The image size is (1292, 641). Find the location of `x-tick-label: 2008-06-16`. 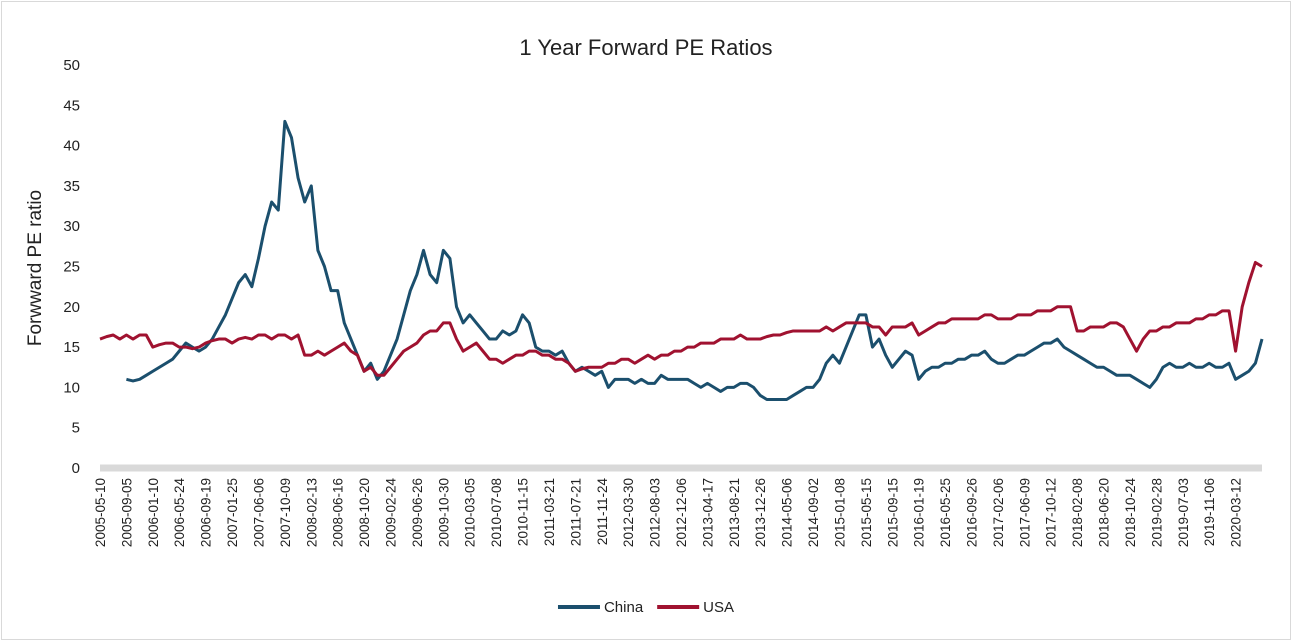

x-tick-label: 2008-06-16 is located at coordinates (338, 512).